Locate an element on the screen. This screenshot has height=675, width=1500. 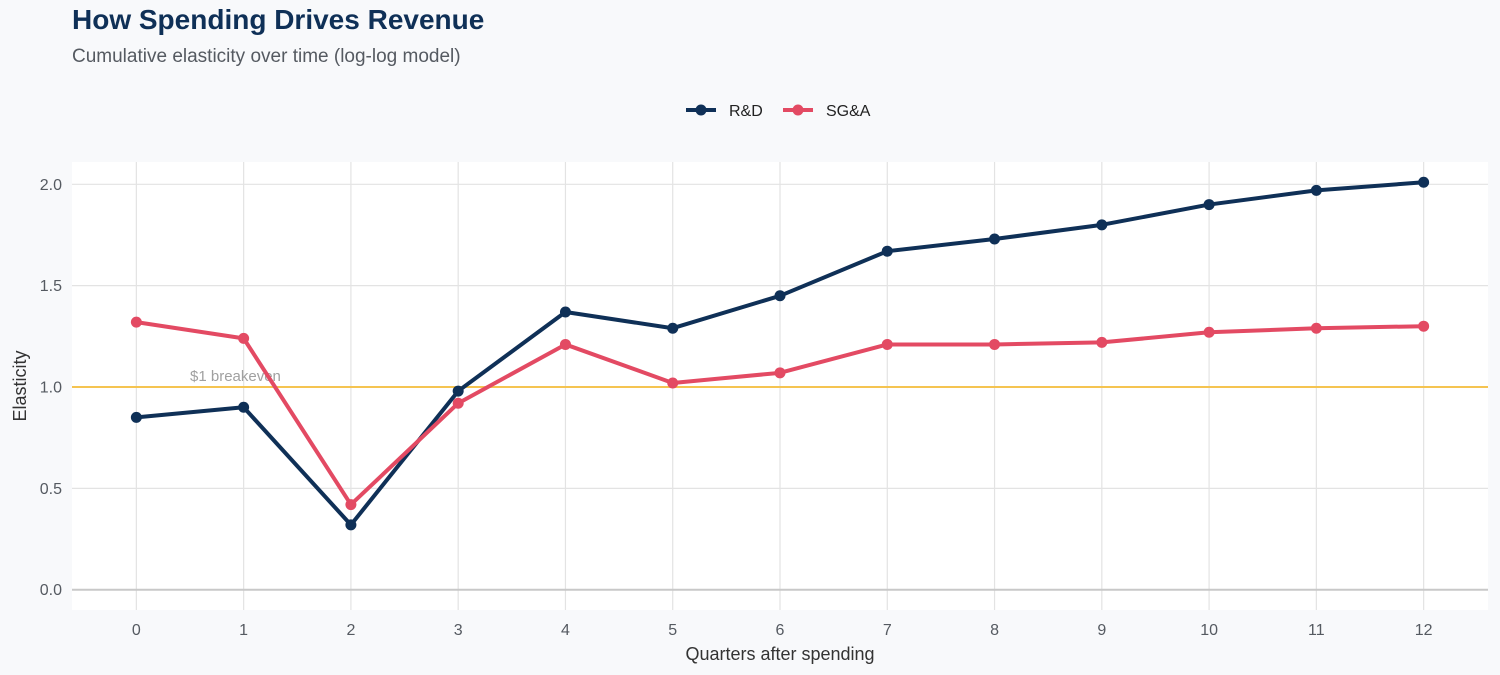
breakeven-label: $1 breakeven is located at coordinates (235, 376).